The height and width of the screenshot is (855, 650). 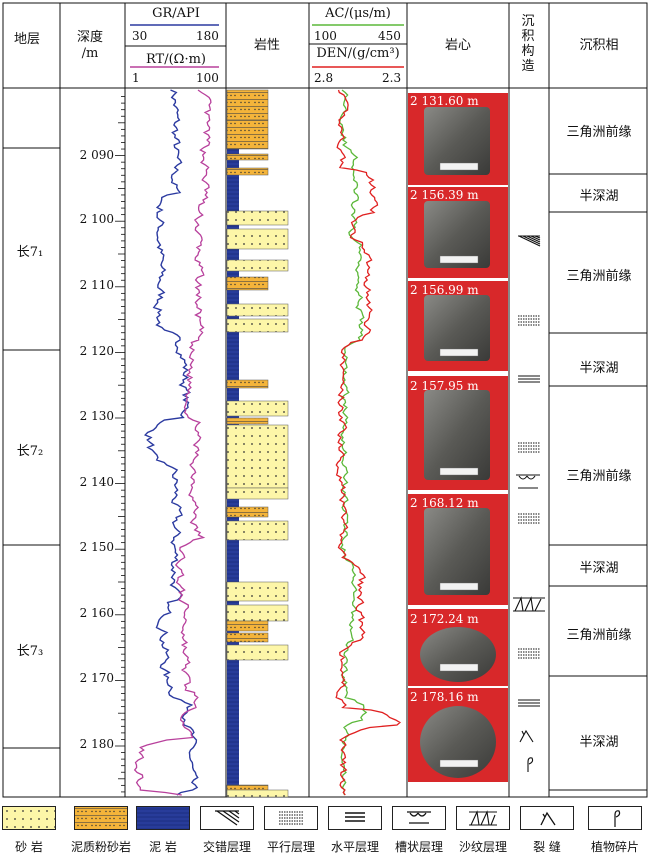 What do you see at coordinates (30, 252) in the screenshot?
I see `strata-label: 长7₁` at bounding box center [30, 252].